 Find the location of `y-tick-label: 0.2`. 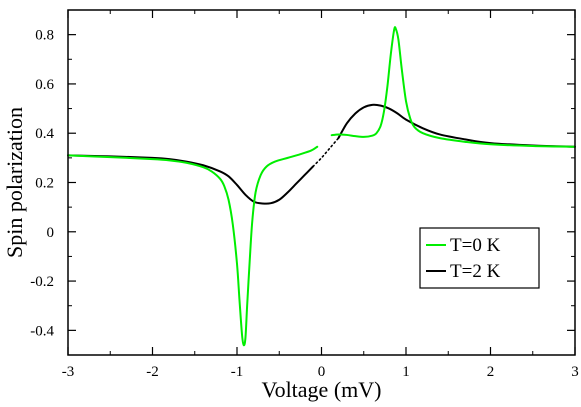

y-tick-label: 0.2 is located at coordinates (44, 184).